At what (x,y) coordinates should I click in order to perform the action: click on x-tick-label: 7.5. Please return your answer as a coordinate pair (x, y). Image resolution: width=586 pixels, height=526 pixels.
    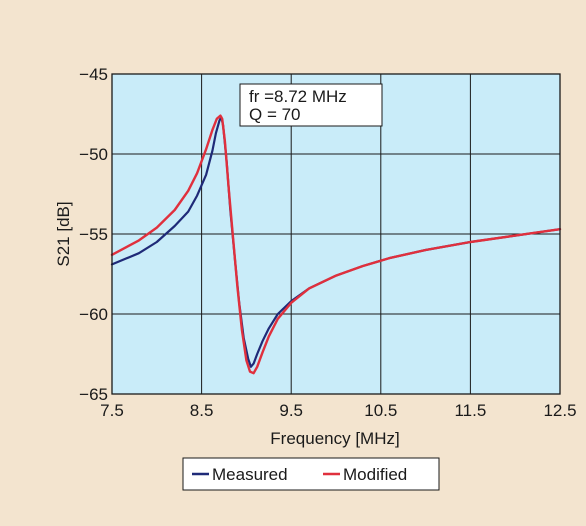
    Looking at the image, I should click on (112, 410).